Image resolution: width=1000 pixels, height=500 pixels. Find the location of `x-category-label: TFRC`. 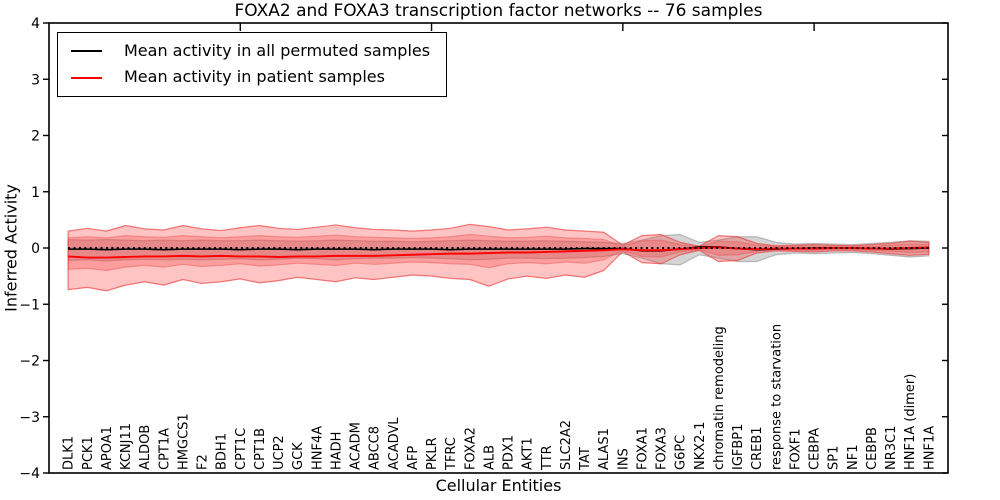

x-category-label: TFRC is located at coordinates (451, 454).